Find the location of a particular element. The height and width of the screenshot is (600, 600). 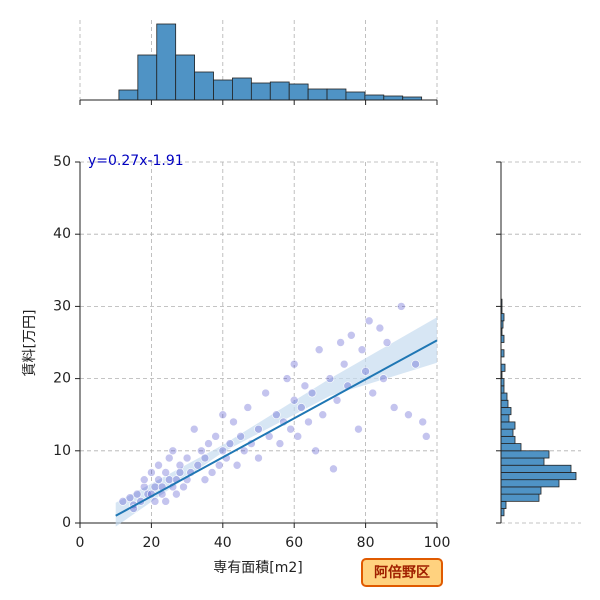

label-box is located at coordinates (402, 572).